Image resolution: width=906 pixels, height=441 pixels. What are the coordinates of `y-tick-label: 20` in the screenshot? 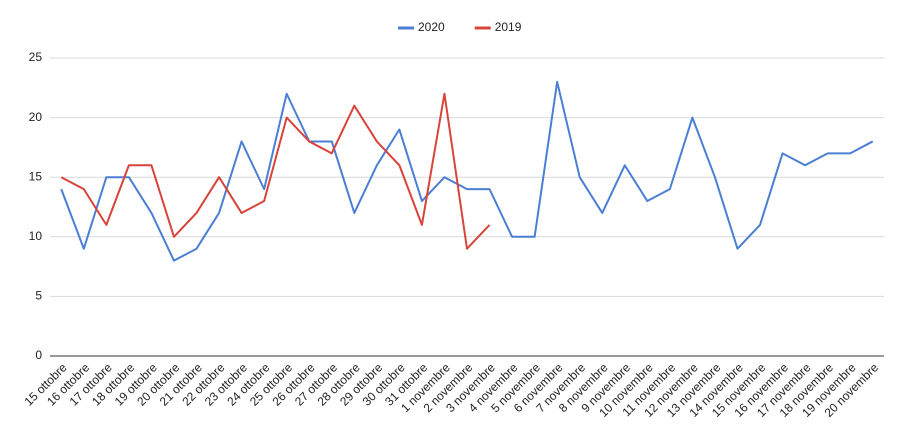 It's located at (36, 117).